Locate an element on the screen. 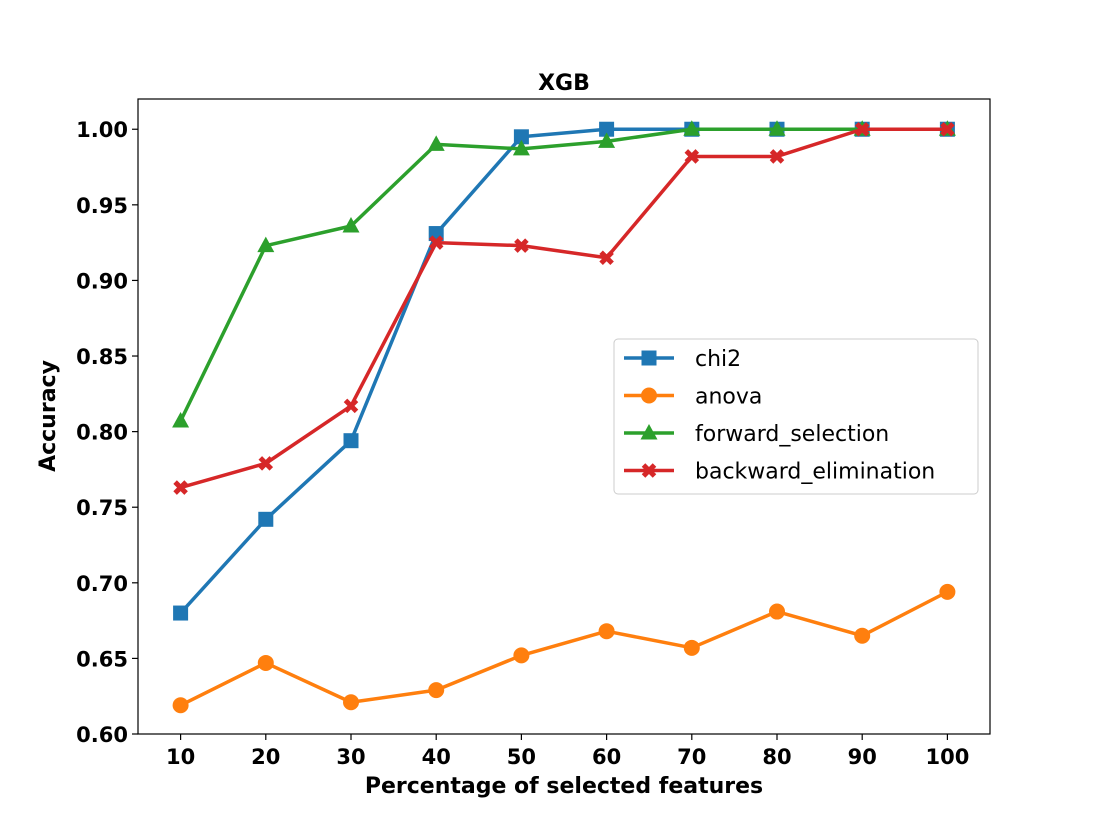  y-tick-label: 0.60 is located at coordinates (102, 735).